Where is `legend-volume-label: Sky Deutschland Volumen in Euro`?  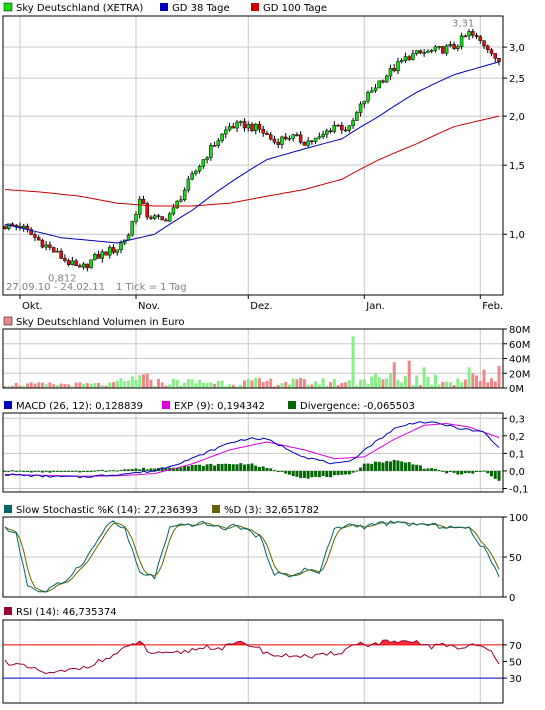
legend-volume-label: Sky Deutschland Volumen in Euro is located at coordinates (100, 322).